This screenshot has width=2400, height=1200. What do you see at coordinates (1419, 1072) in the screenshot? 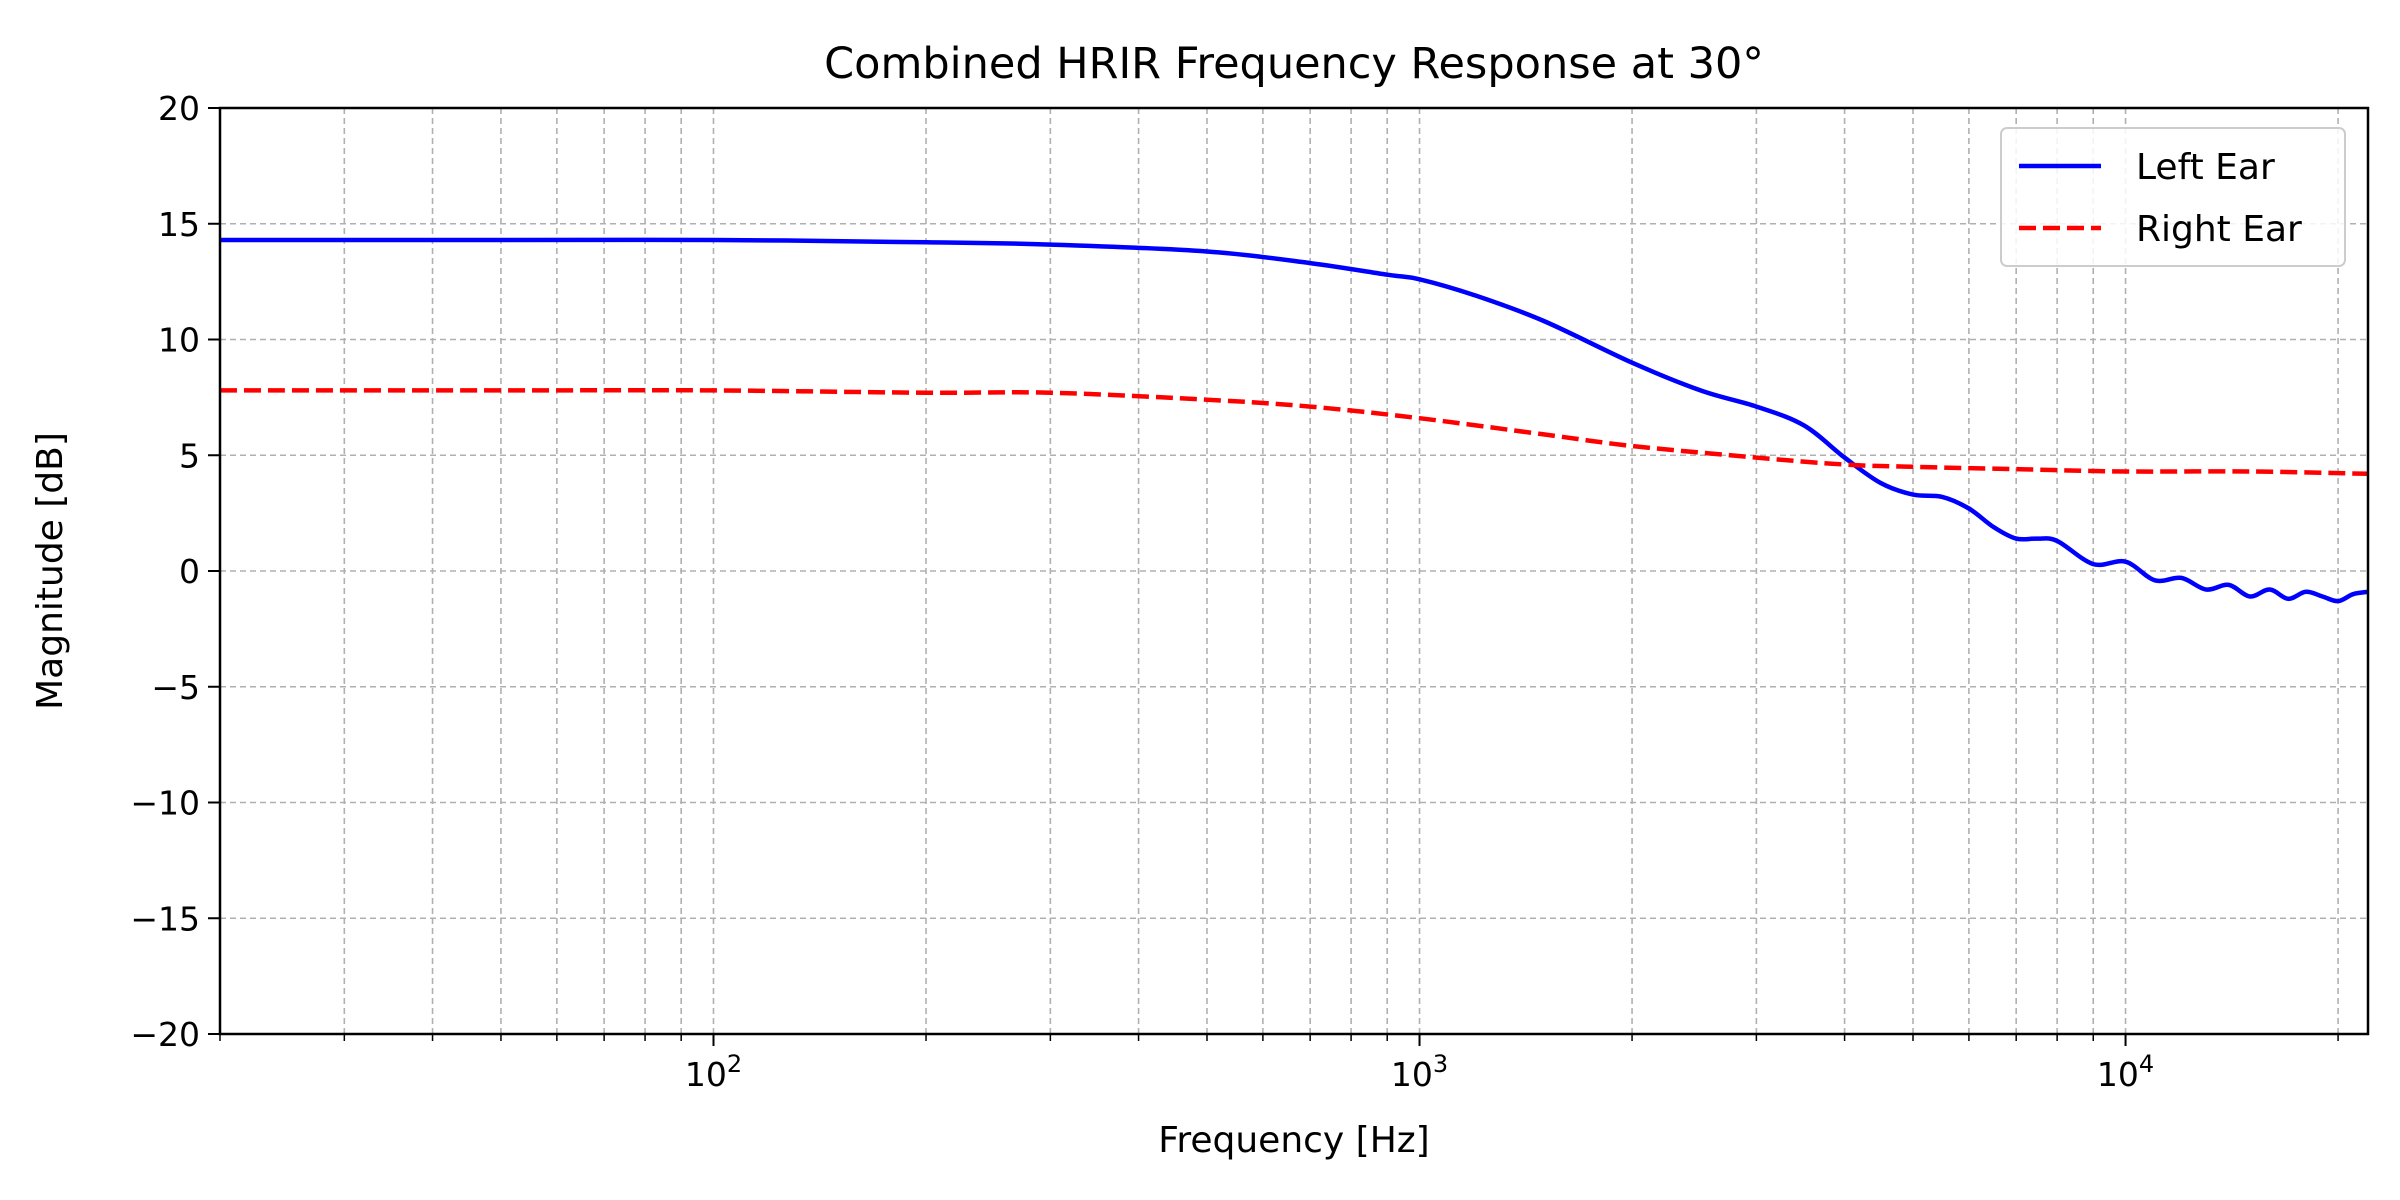
I see `x-tick-label: 10³` at bounding box center [1419, 1072].